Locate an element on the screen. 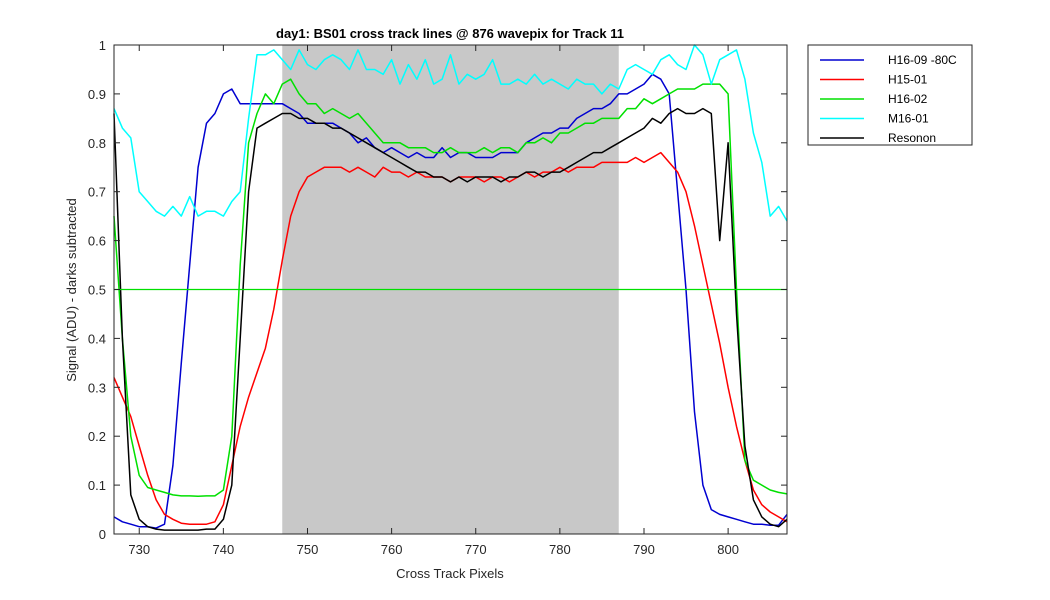 This screenshot has height=600, width=1050. y-tick-label: 0.7 is located at coordinates (97, 192).